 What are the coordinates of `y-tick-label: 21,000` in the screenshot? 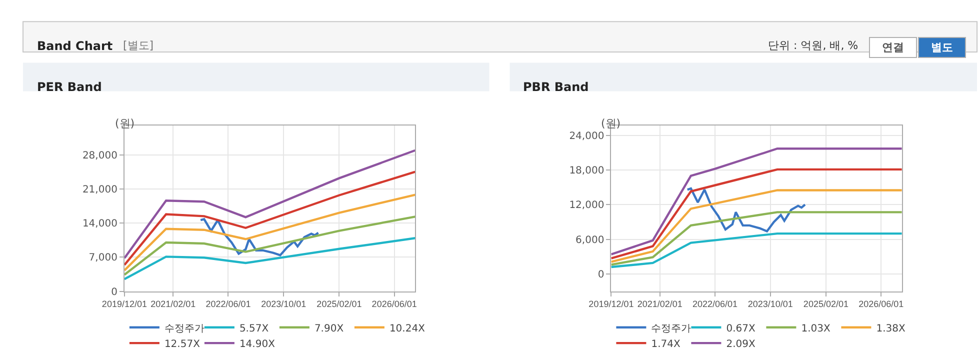 It's located at (100, 190).